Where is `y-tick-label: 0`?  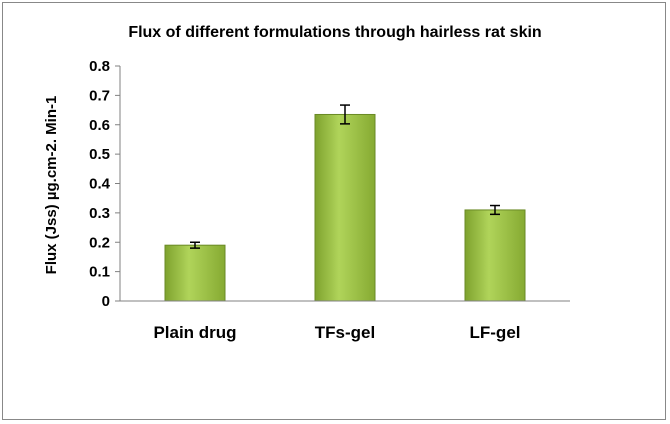 y-tick-label: 0 is located at coordinates (106, 301).